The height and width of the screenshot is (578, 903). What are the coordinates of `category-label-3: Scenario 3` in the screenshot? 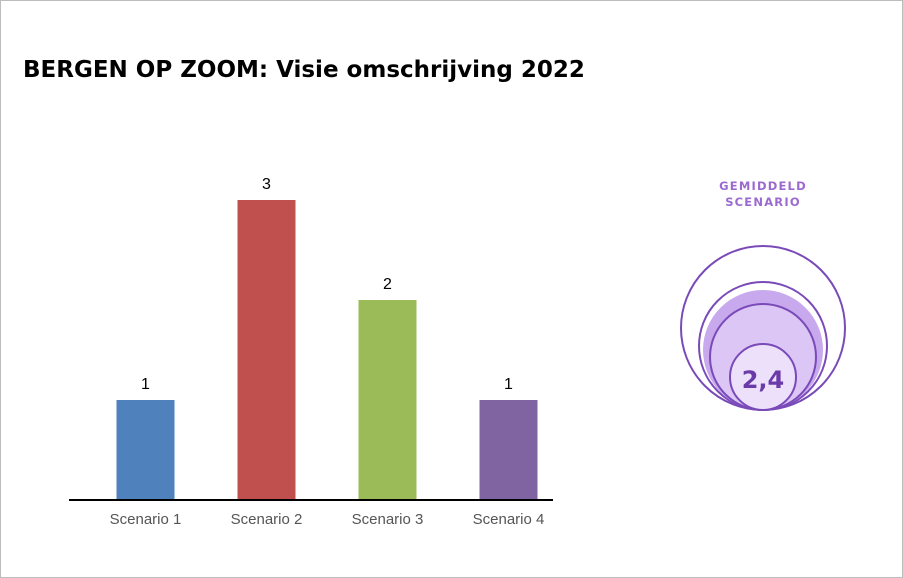 It's located at (388, 519).